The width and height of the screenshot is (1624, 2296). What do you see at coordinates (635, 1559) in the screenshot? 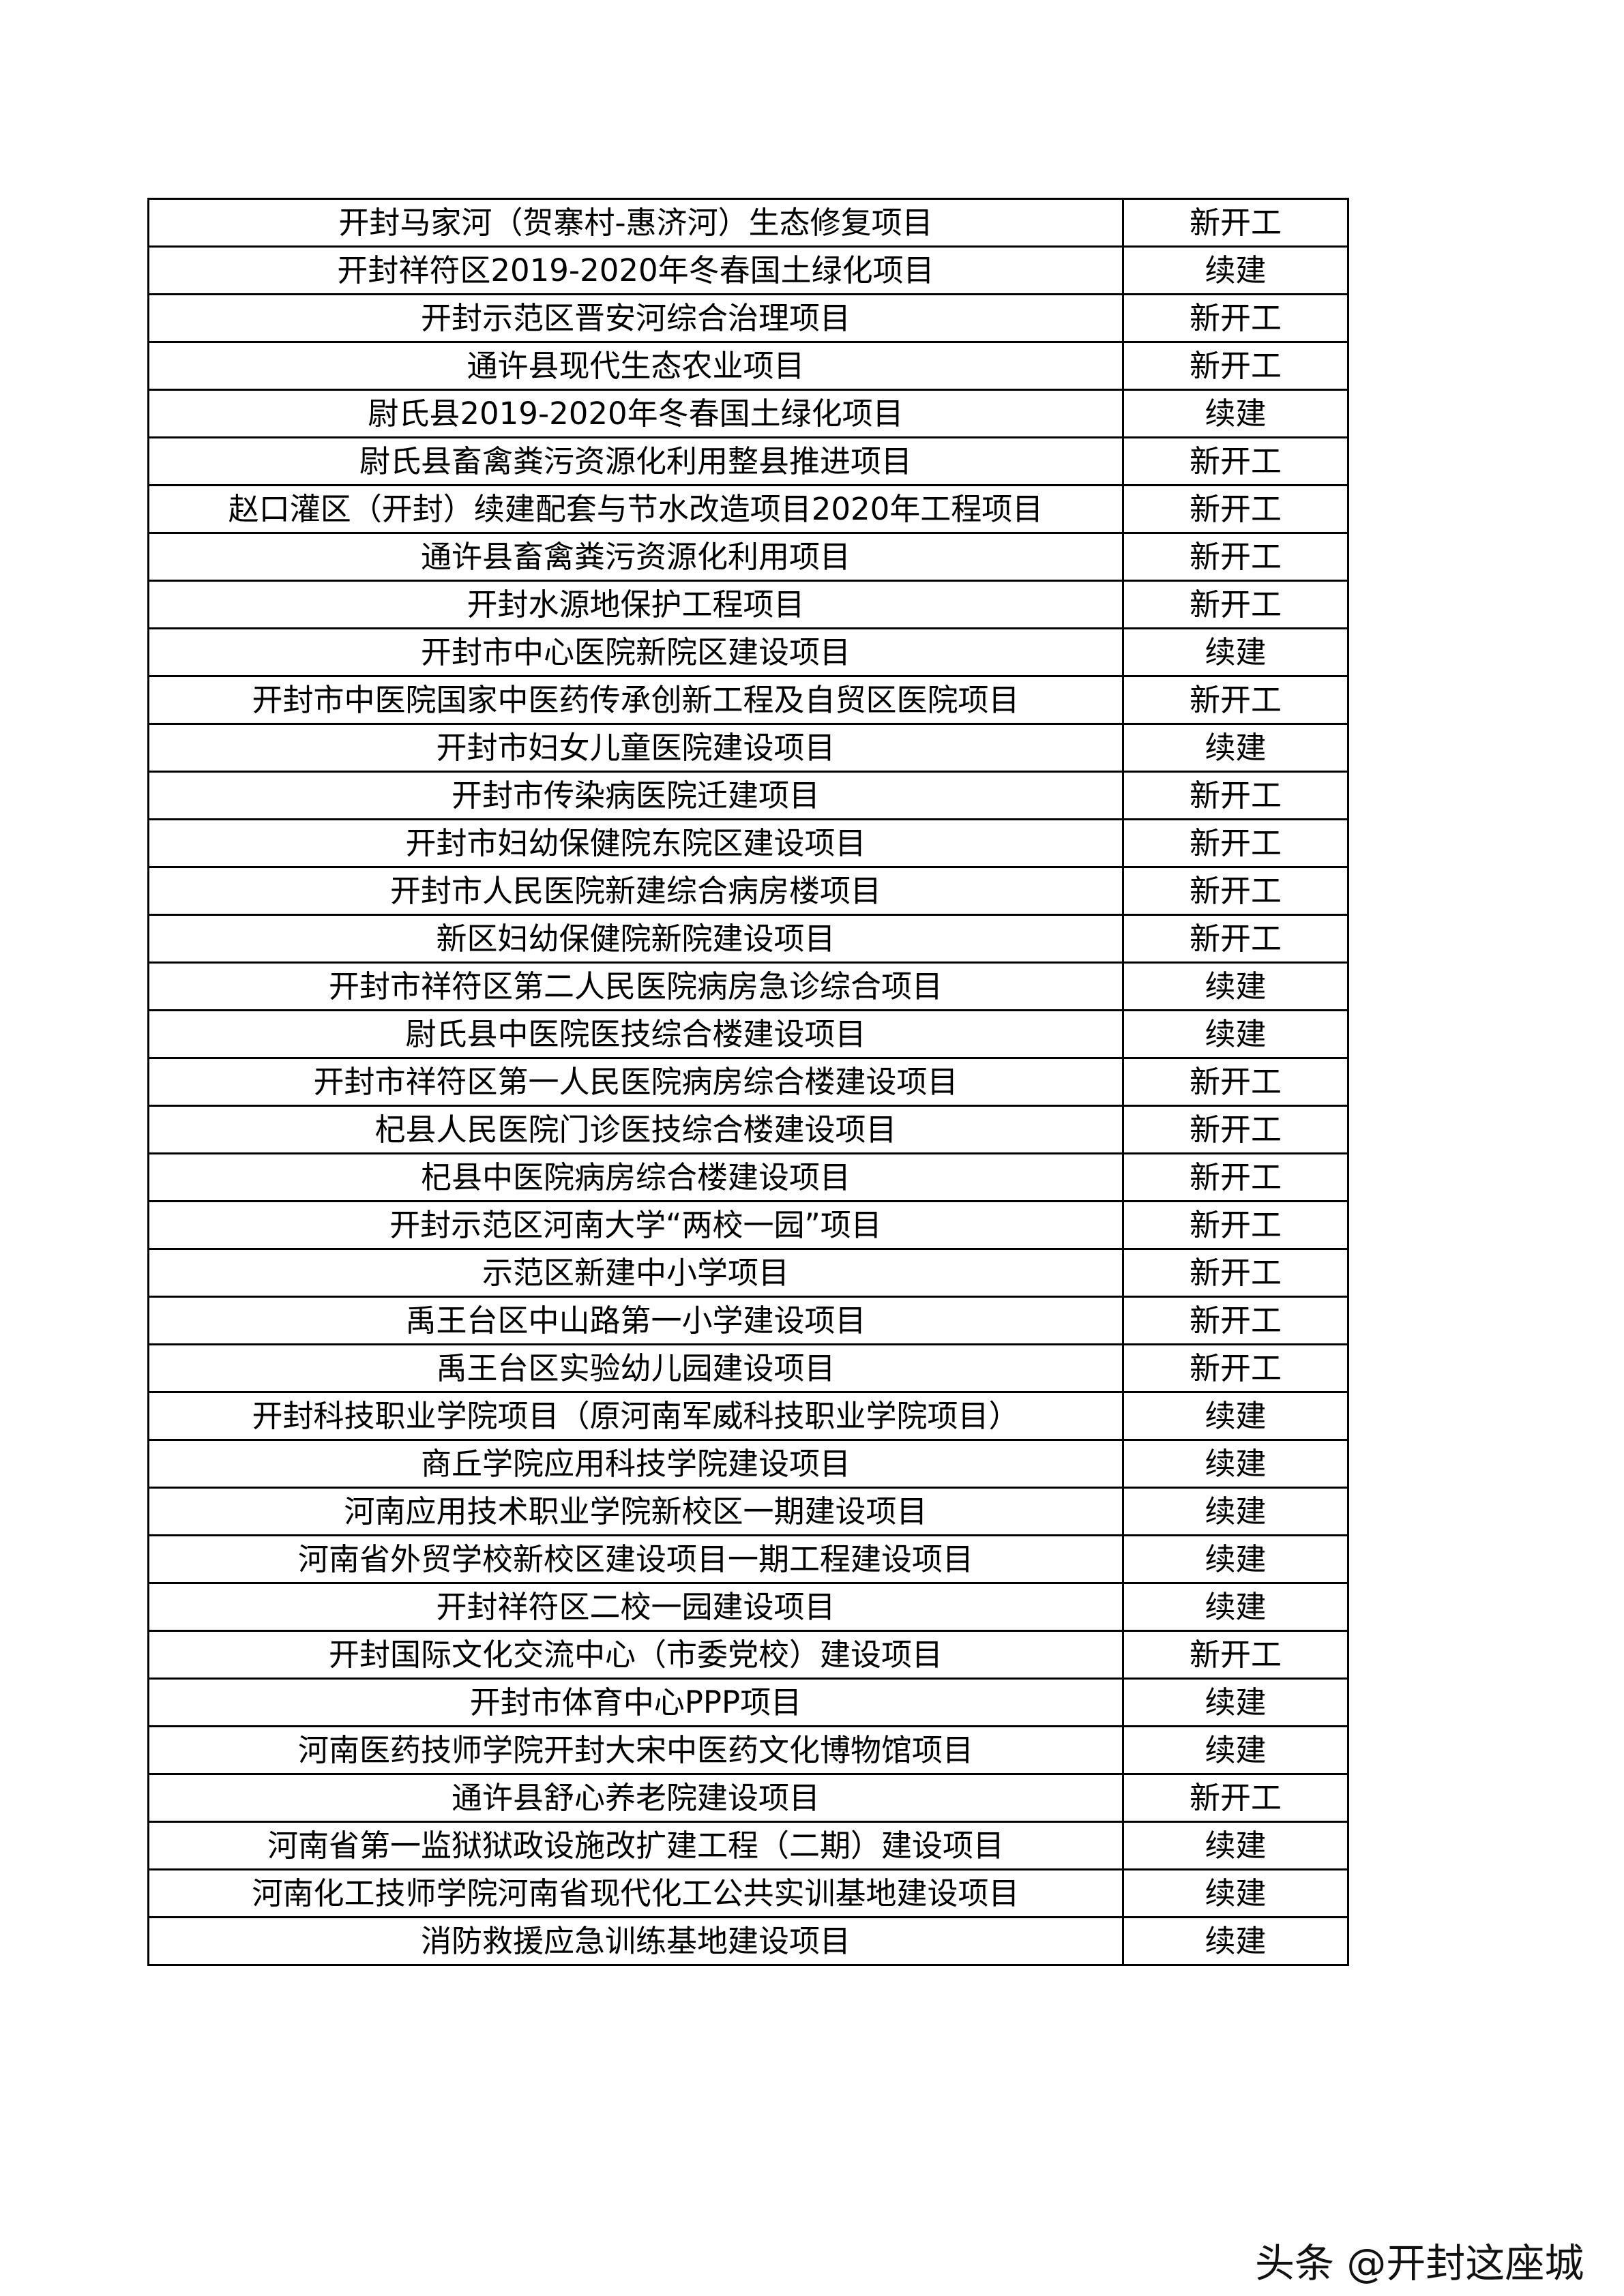
I see `project-name: 河南省外贸学校新校区建设项目一期工程建设项目` at bounding box center [635, 1559].